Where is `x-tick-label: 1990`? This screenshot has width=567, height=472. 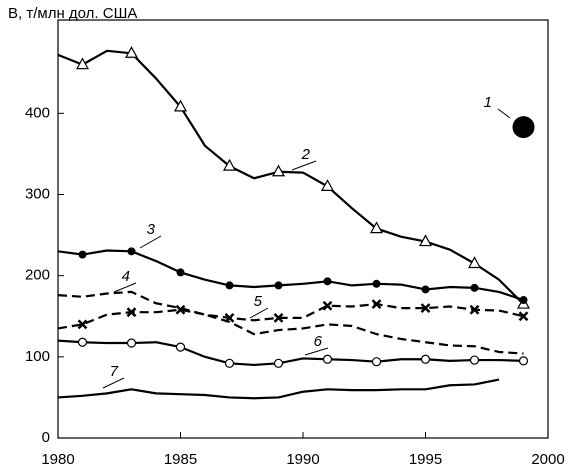 x-tick-label: 1990 is located at coordinates (302, 459).